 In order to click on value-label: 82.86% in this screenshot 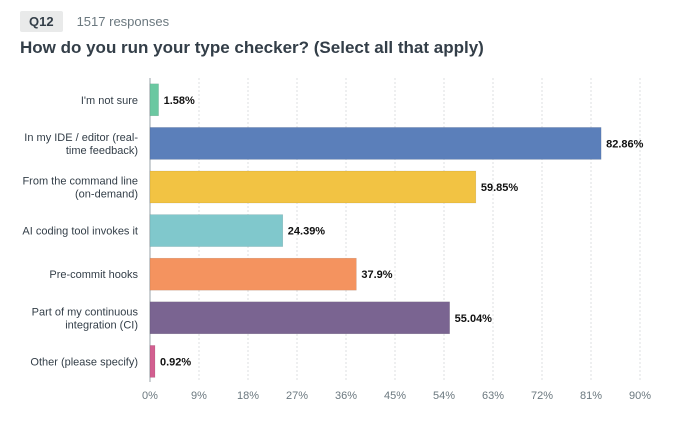, I will do `click(625, 144)`.